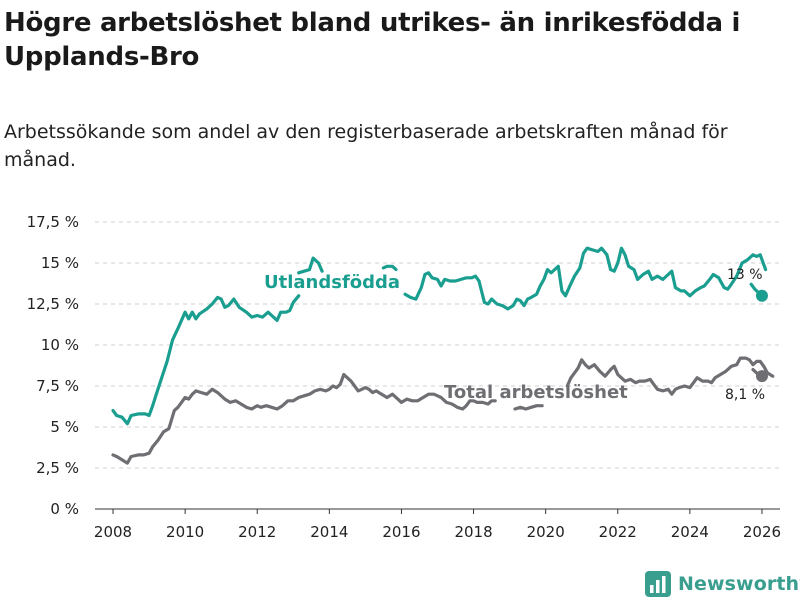 Image resolution: width=800 pixels, height=600 pixels. Describe the element at coordinates (745, 275) in the screenshot. I see `end-label-utlandsfodda: 13 %` at that location.